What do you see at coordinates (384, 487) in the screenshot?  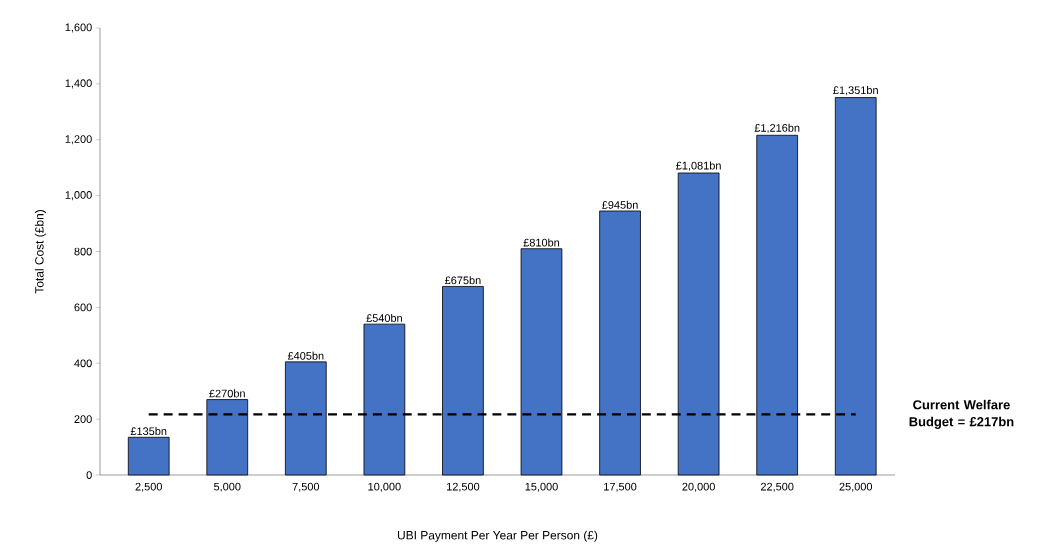 I see `x-tick-label: 10,000` at bounding box center [384, 487].